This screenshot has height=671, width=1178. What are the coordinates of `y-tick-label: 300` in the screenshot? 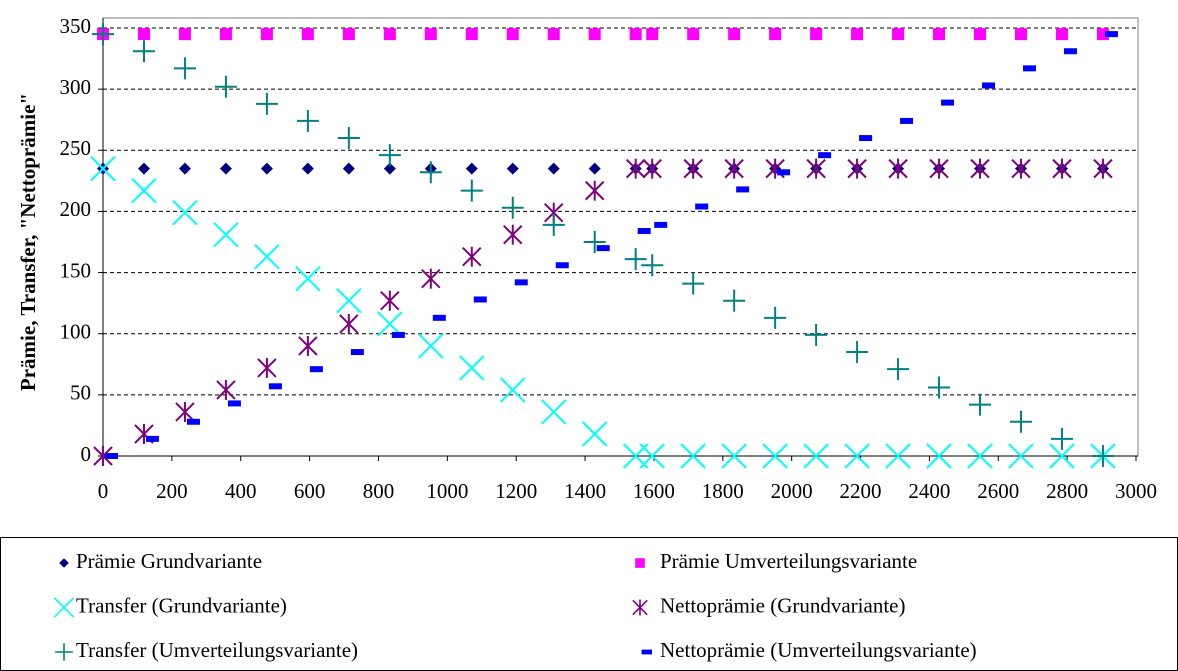 It's located at (76, 87).